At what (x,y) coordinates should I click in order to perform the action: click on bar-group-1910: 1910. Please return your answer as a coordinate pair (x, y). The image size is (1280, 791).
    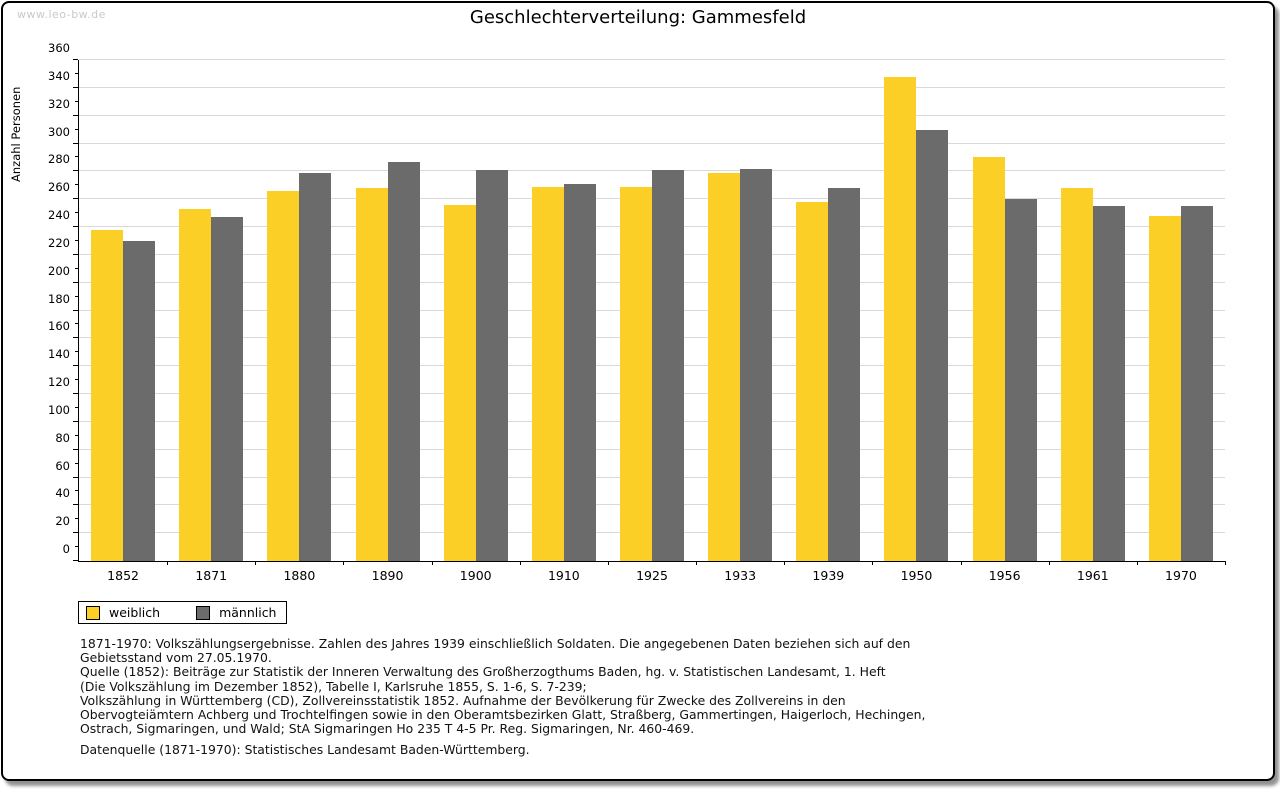
    Looking at the image, I should click on (564, 321).